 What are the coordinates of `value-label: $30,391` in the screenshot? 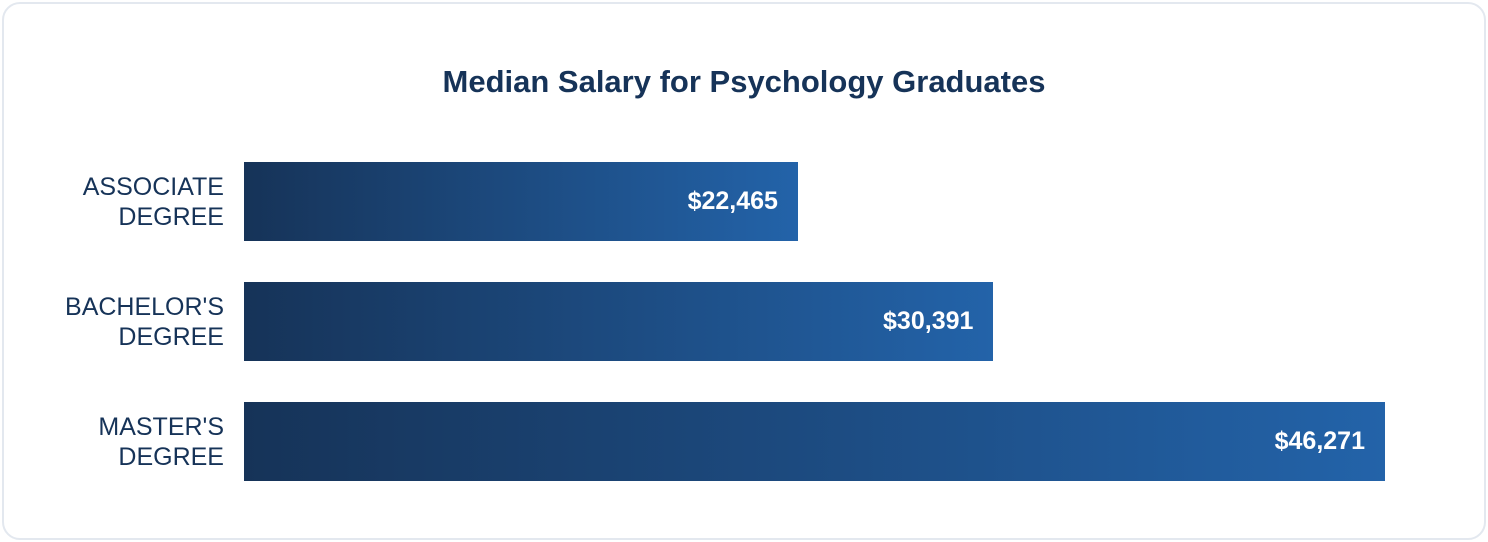 It's located at (928, 321).